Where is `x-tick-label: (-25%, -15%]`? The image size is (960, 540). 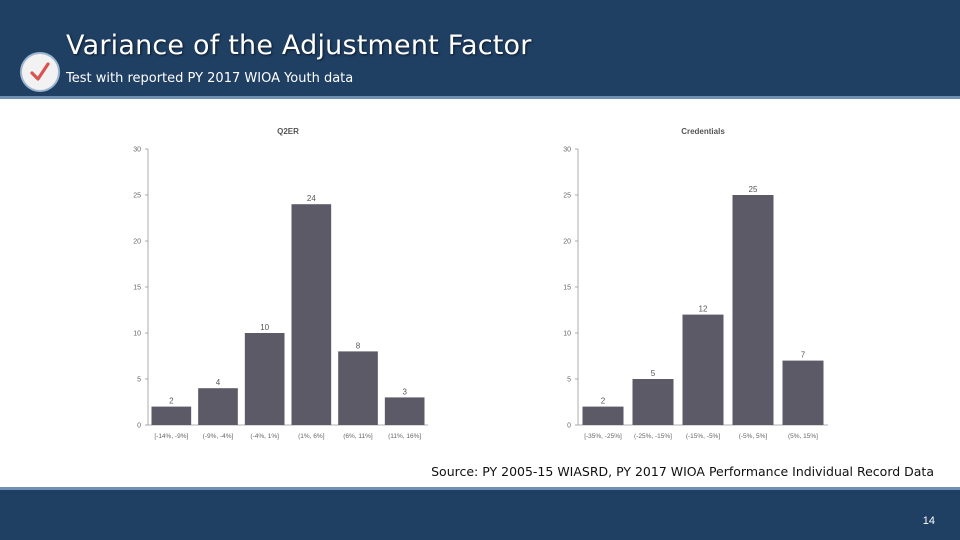 x-tick-label: (-25%, -15%] is located at coordinates (653, 436).